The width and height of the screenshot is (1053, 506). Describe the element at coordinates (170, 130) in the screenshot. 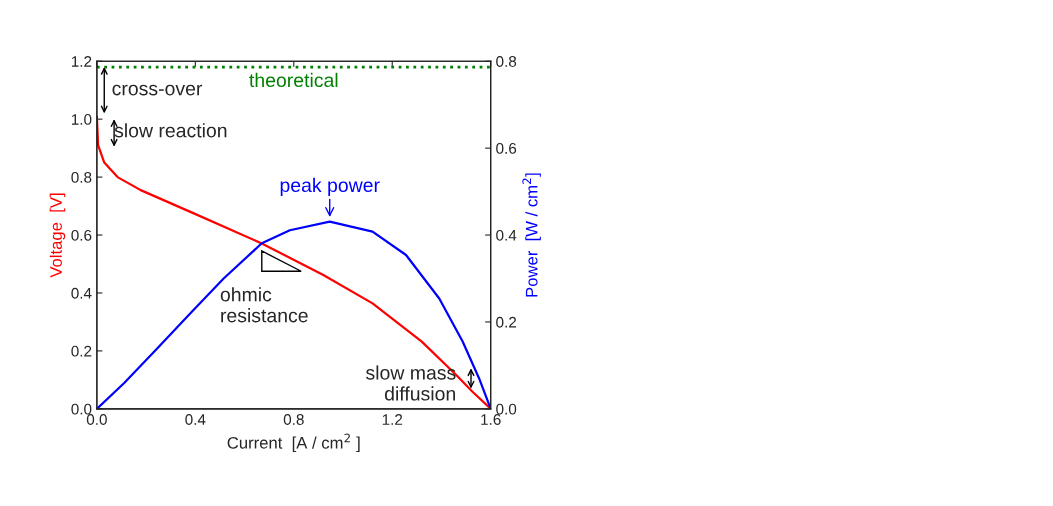

I see `annotation: slow reaction` at that location.